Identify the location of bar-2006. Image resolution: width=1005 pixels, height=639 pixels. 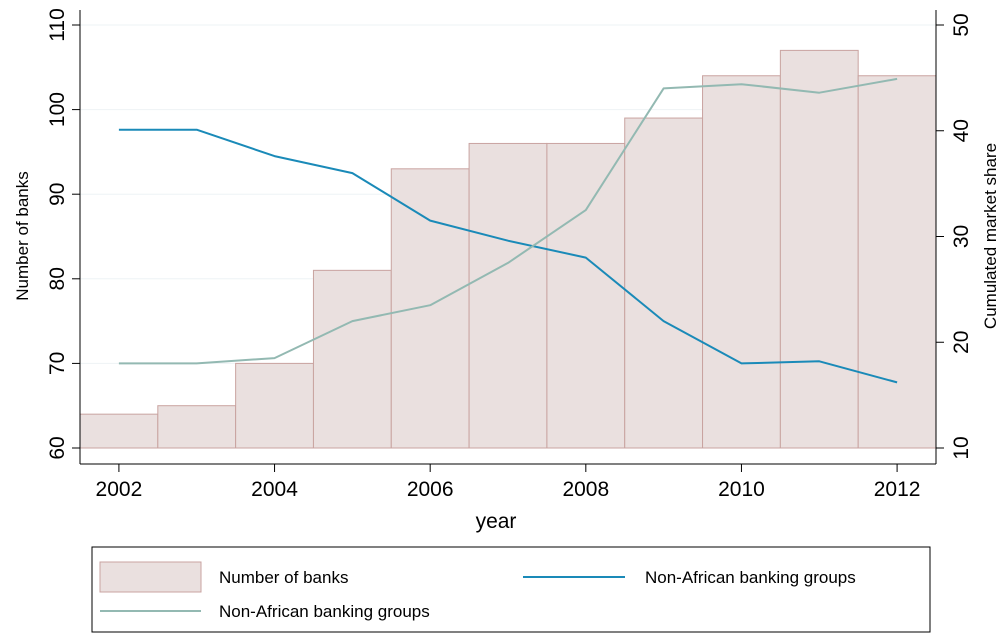
(430, 308).